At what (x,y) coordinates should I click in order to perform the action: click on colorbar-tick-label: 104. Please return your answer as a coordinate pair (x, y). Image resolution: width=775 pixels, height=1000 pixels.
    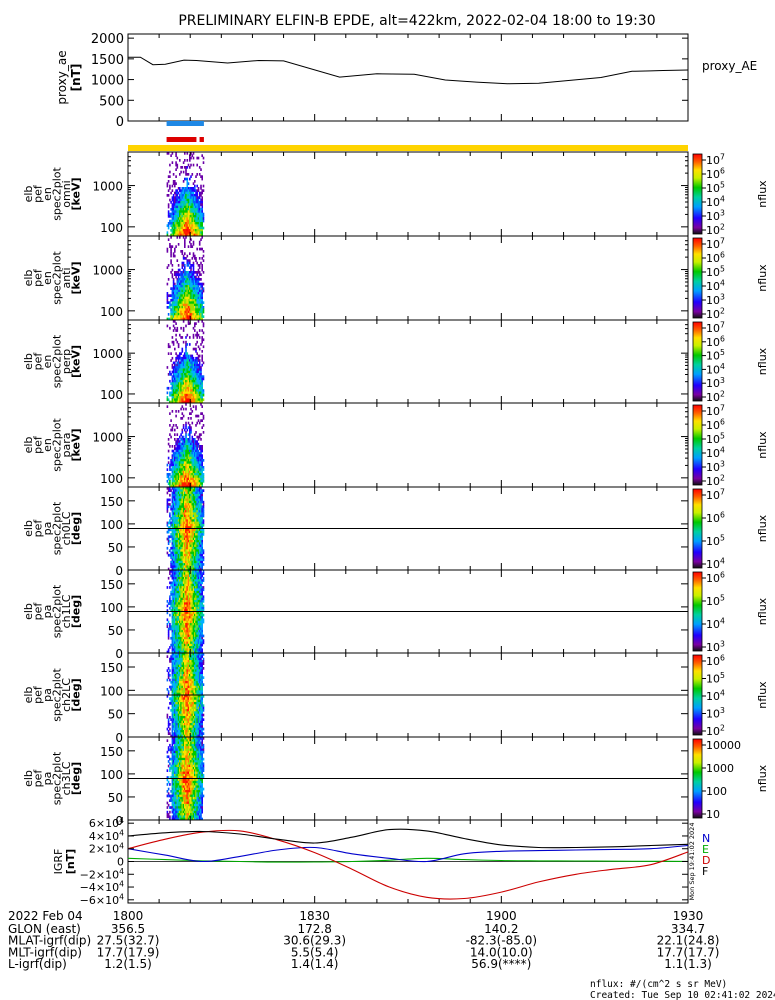
    Looking at the image, I should click on (715, 369).